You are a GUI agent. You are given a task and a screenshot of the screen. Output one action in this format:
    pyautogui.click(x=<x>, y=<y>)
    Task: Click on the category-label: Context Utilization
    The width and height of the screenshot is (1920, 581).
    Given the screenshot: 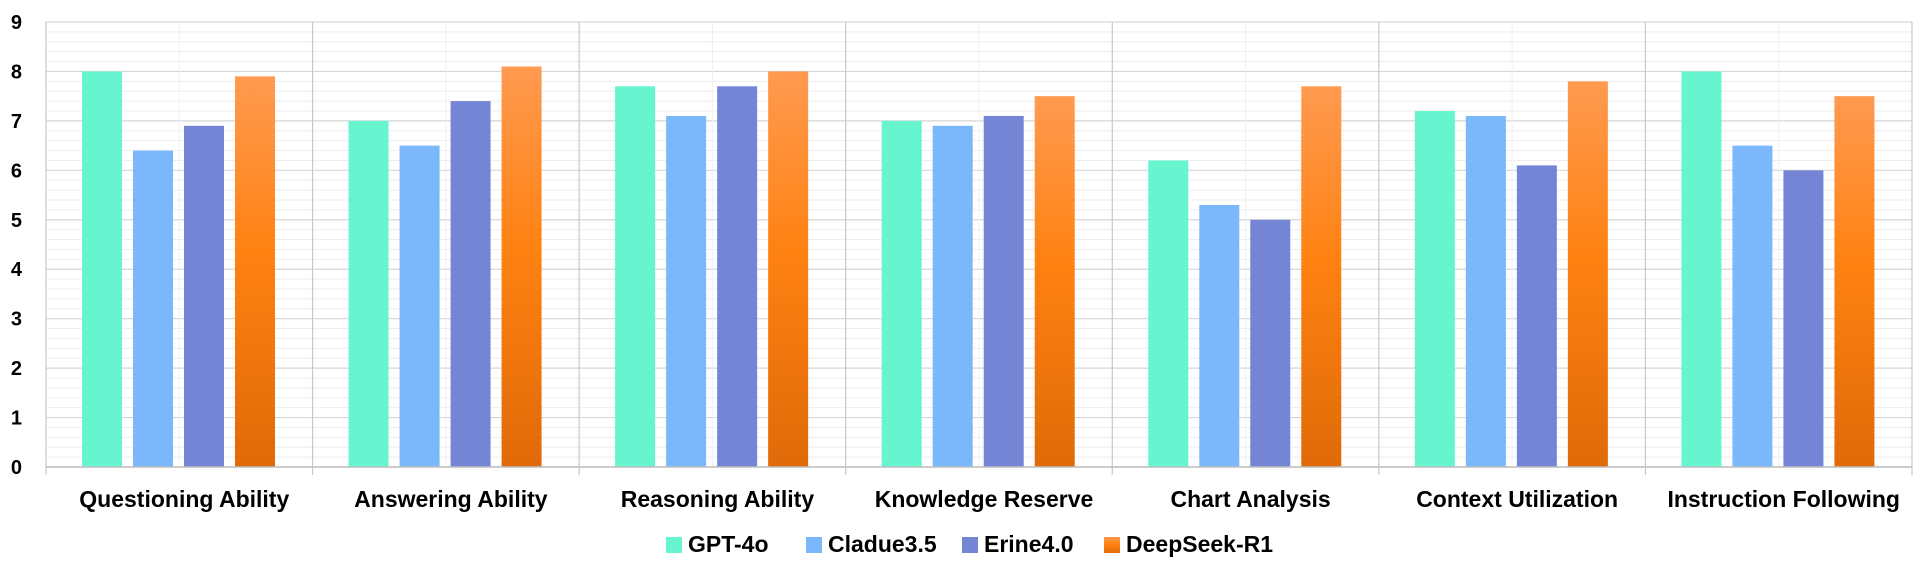 What is the action you would take?
    pyautogui.click(x=1517, y=499)
    